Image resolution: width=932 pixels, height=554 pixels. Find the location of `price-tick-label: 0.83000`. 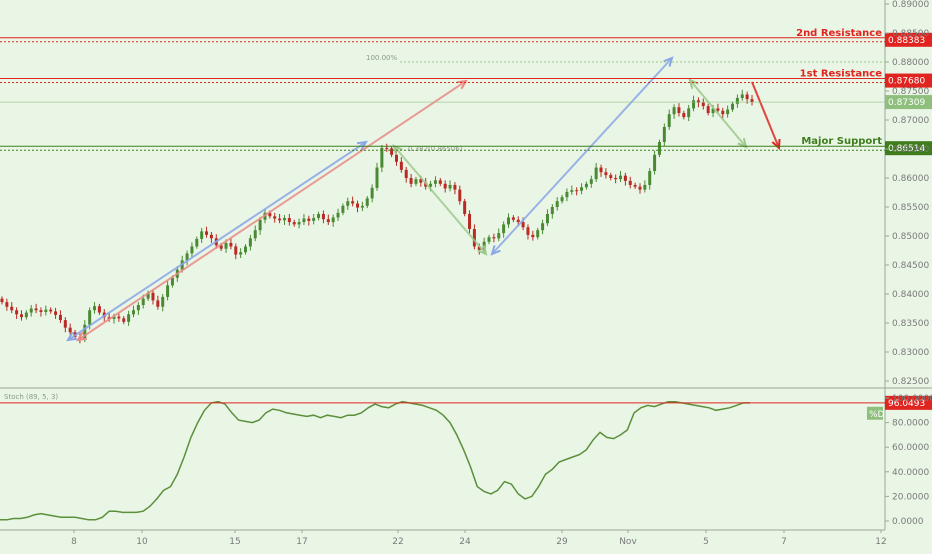

price-tick-label: 0.83000 is located at coordinates (910, 353).